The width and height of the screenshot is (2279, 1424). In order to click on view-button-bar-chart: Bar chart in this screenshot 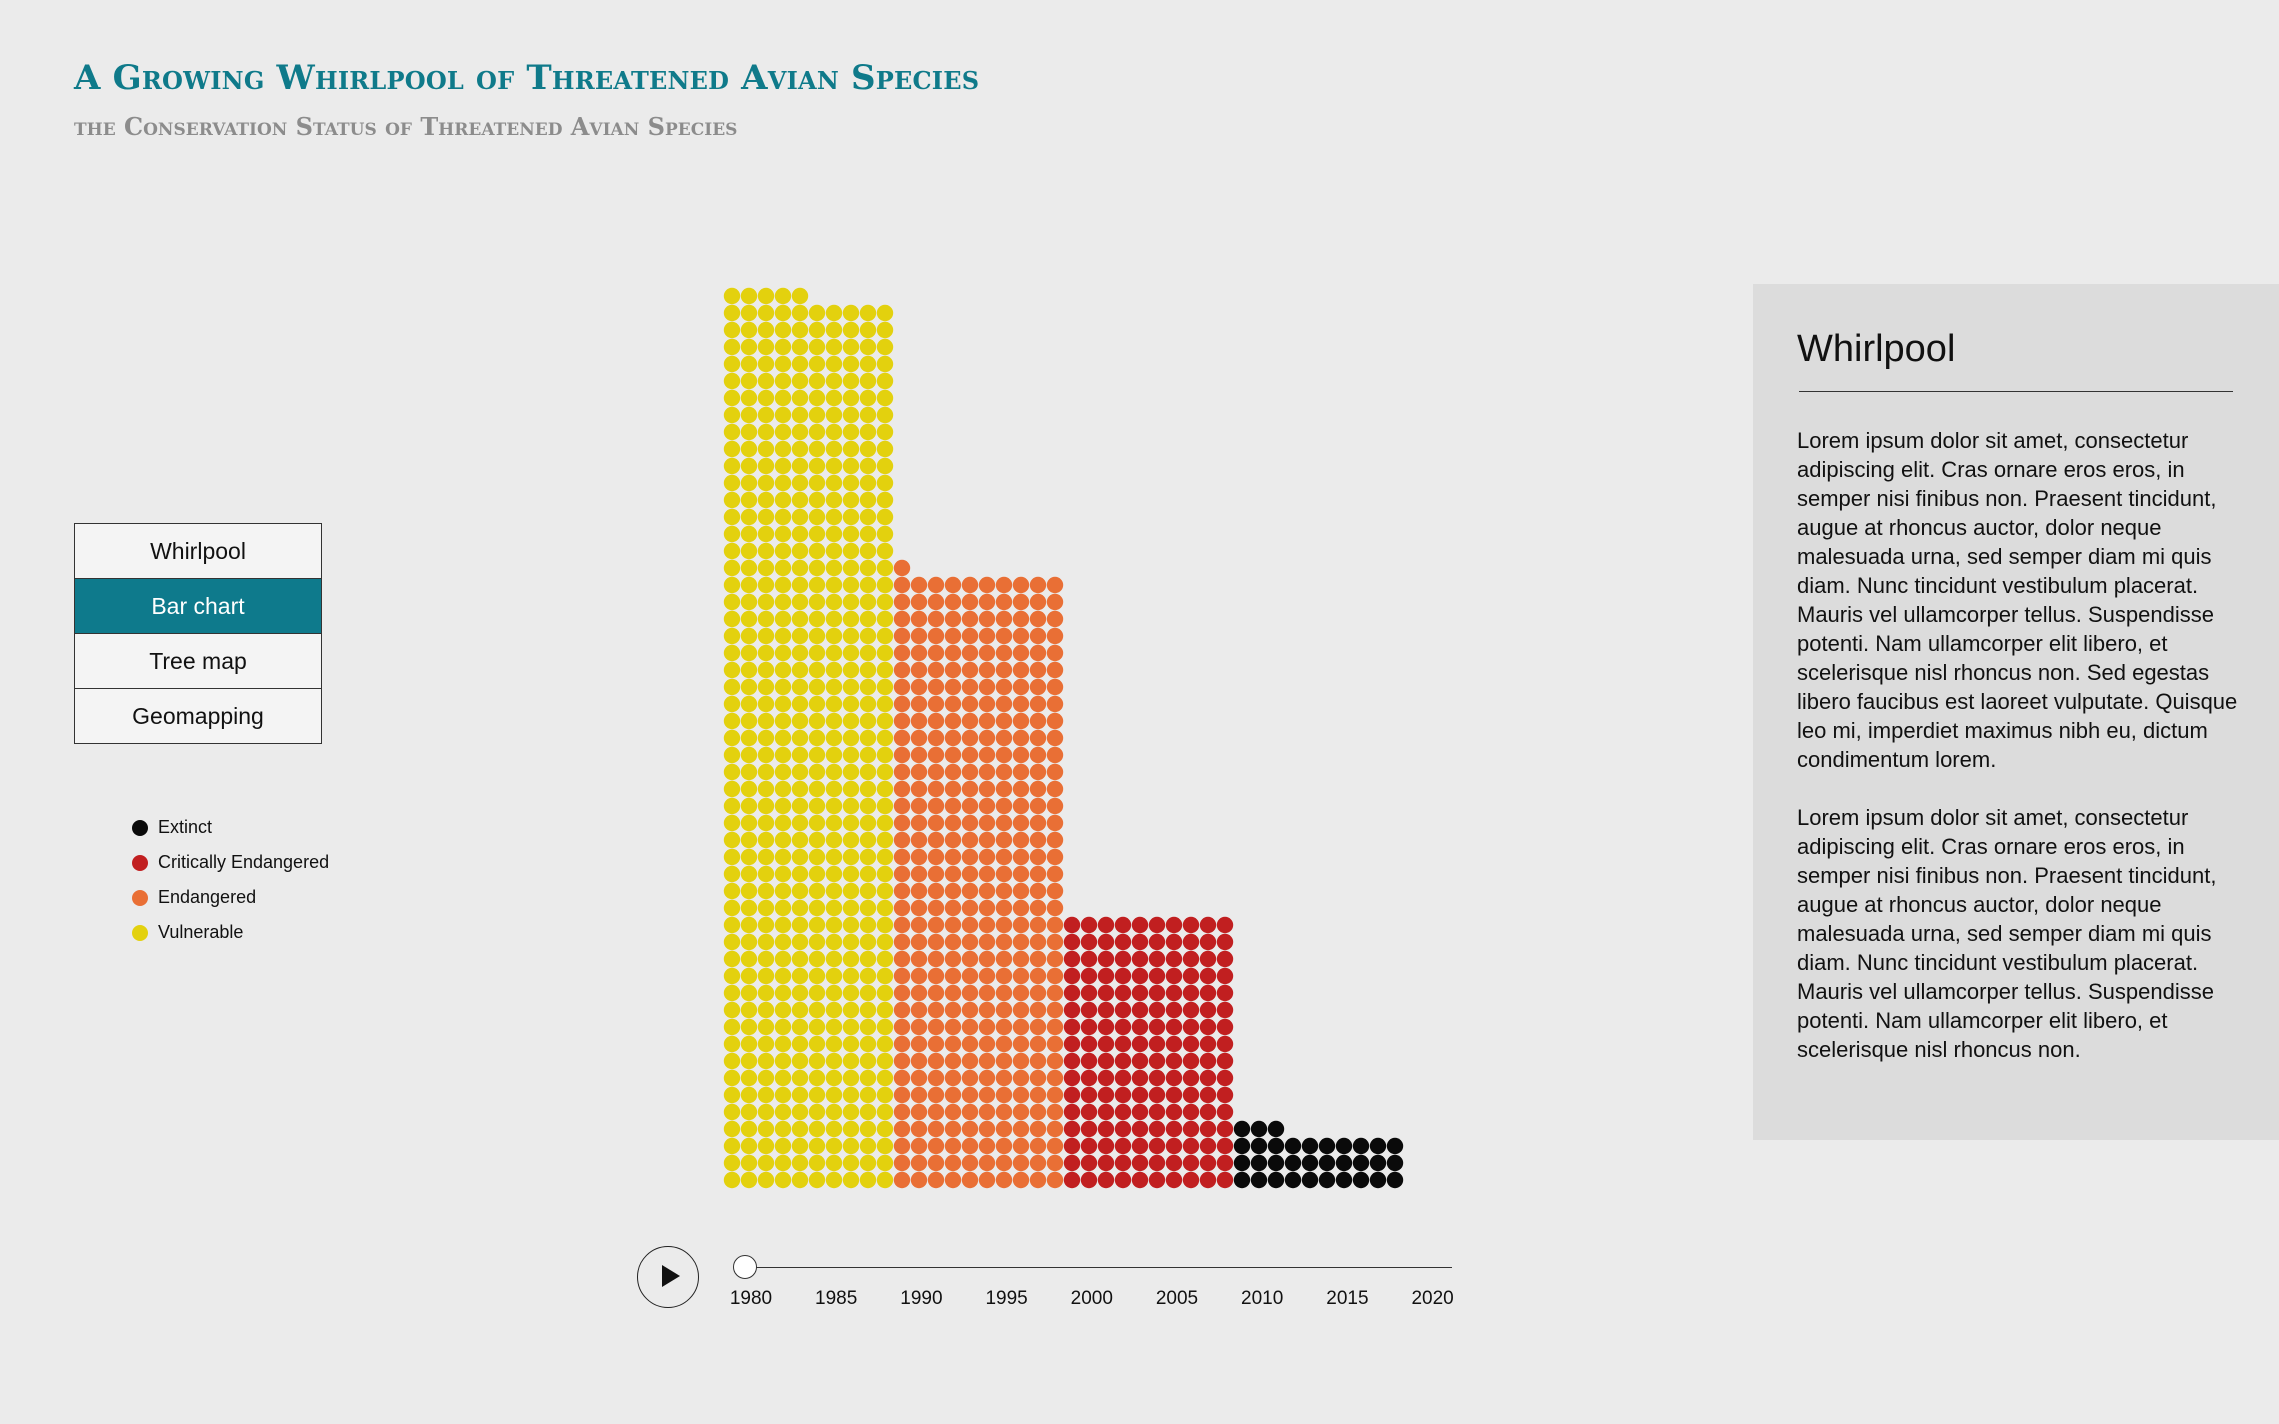, I will do `click(198, 605)`.